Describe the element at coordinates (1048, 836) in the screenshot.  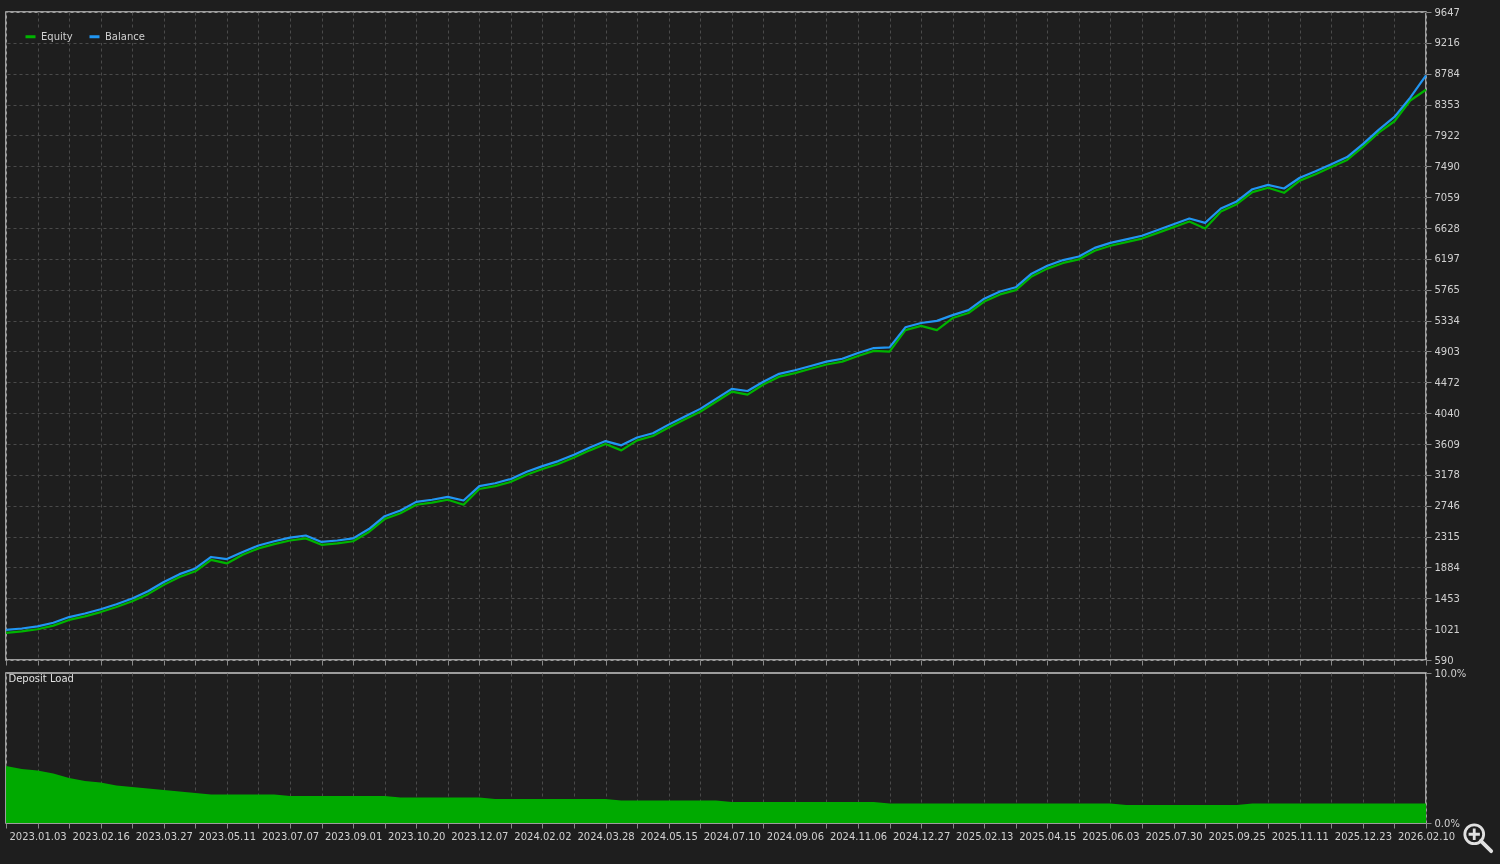
I see `x-tick-label: 2025.04.15` at that location.